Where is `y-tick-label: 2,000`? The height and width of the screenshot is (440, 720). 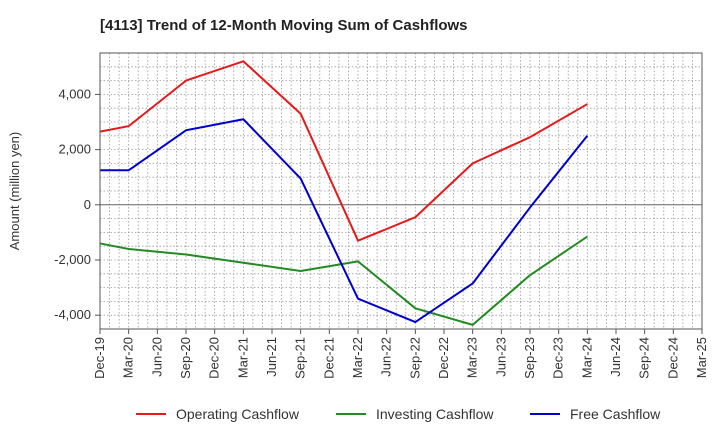 y-tick-label: 2,000 is located at coordinates (74, 149).